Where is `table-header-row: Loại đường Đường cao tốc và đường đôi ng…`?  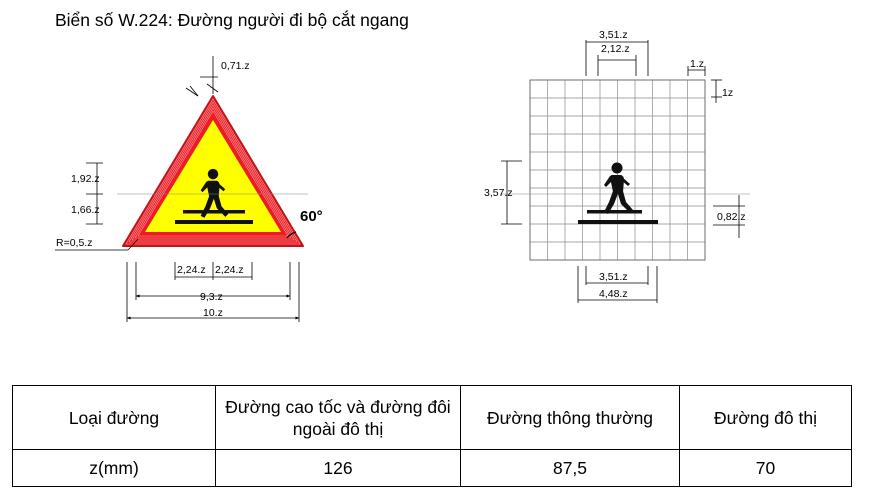 table-header-row: Loại đường Đường cao tốc và đường đôi ng… is located at coordinates (432, 417).